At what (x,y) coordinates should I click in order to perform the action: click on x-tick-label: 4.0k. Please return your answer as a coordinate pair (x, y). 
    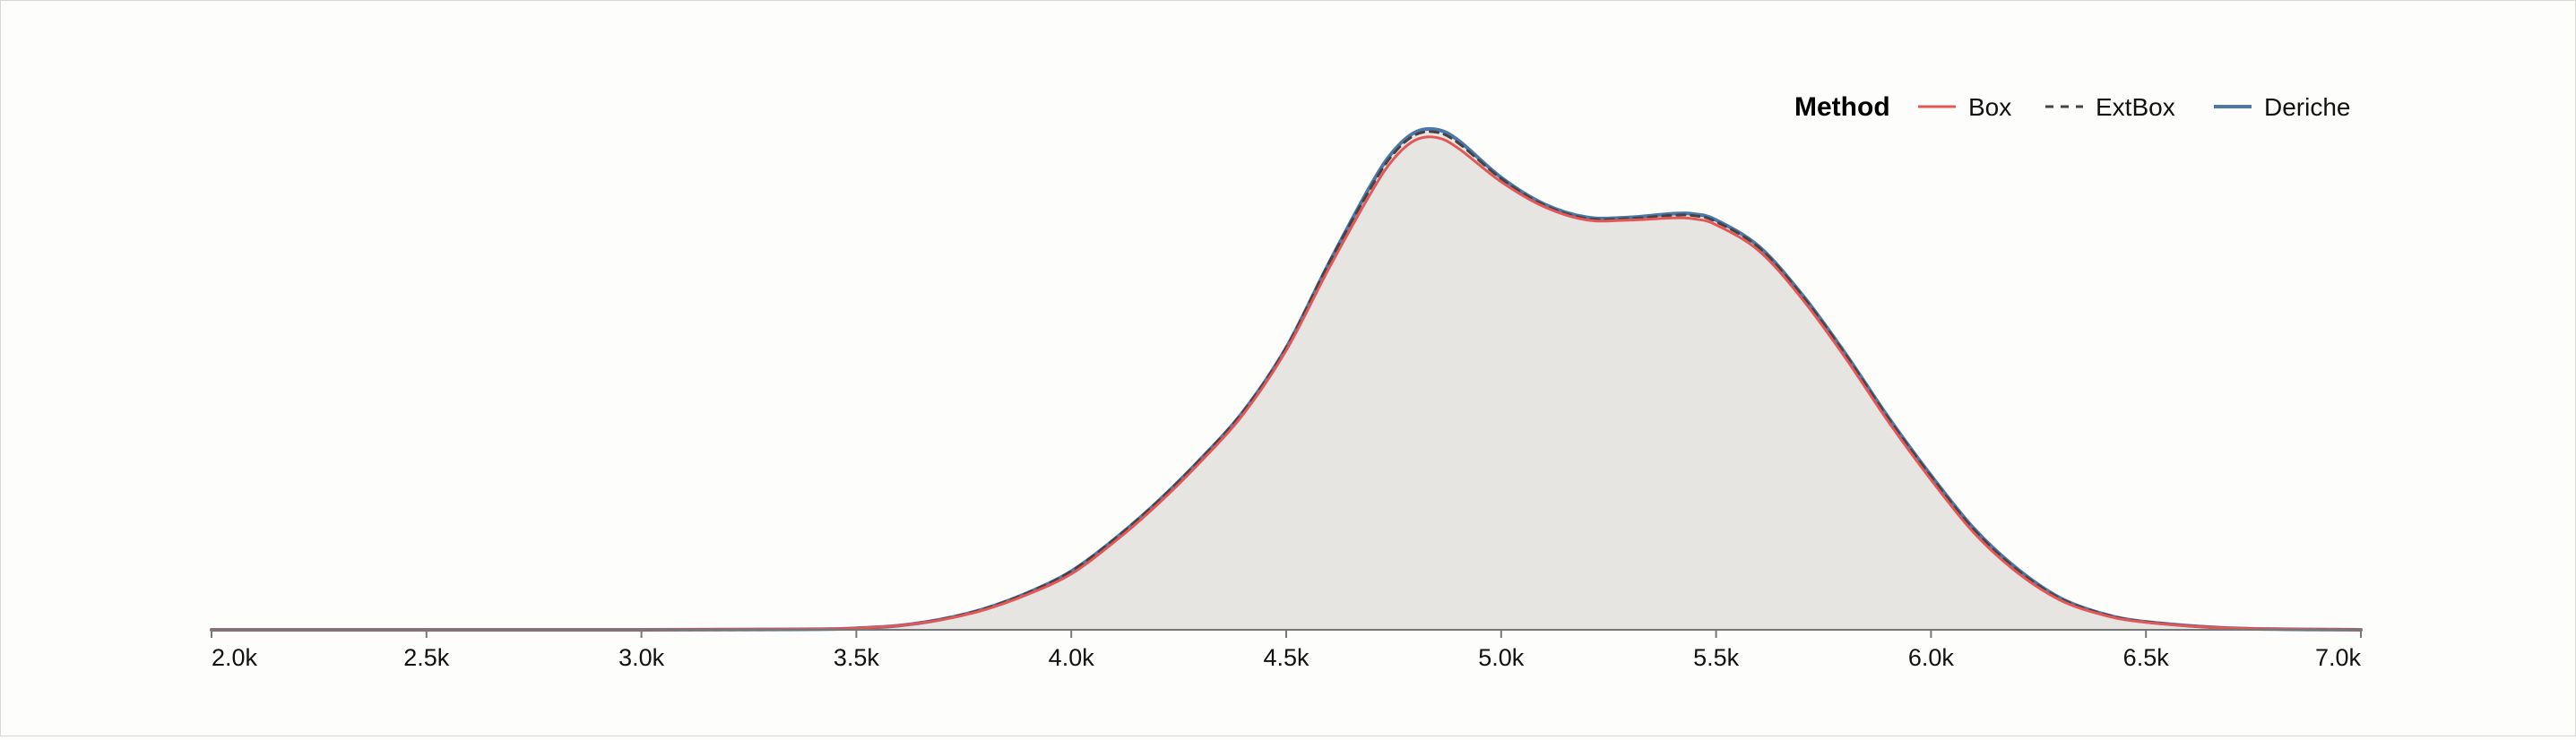
    Looking at the image, I should click on (1072, 657).